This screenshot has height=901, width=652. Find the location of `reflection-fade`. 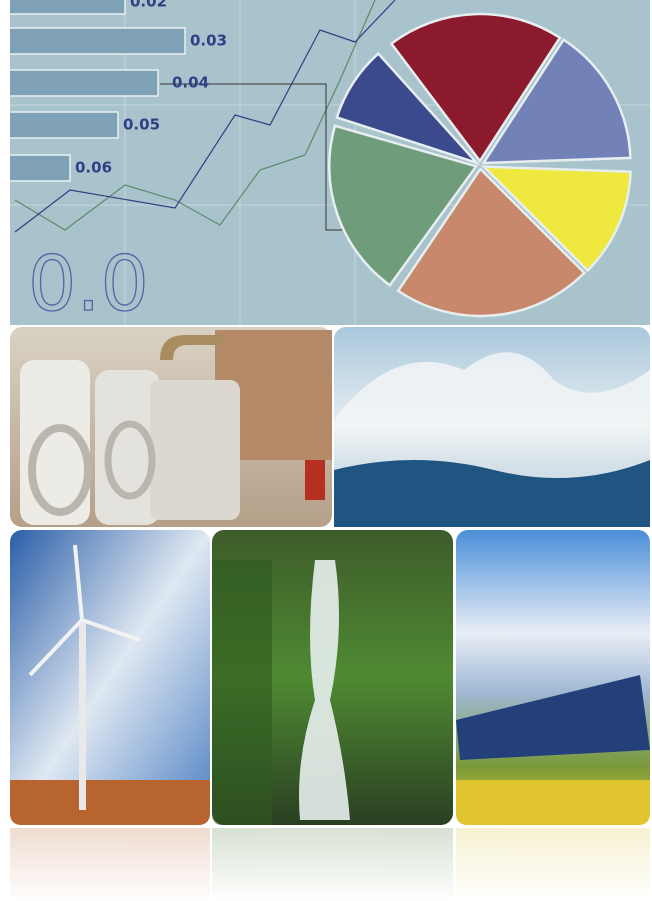

reflection-fade is located at coordinates (326, 863).